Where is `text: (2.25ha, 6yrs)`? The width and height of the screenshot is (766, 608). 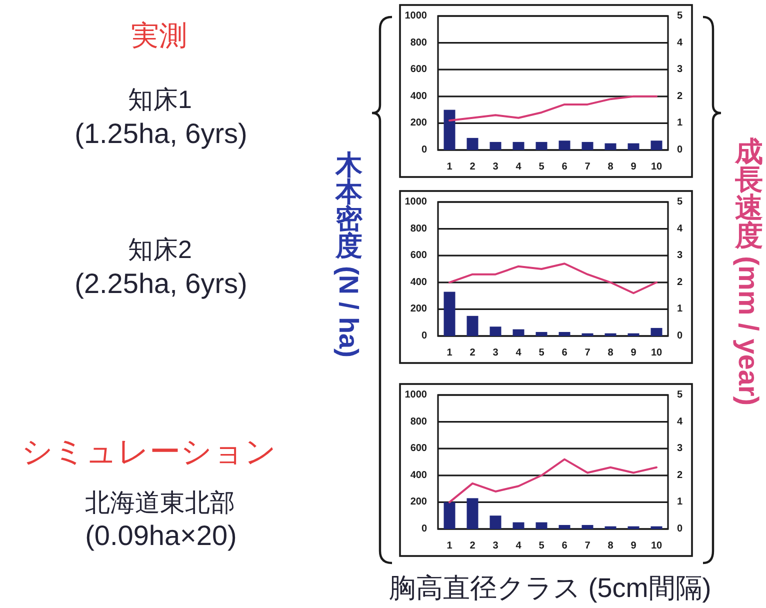
text: (2.25ha, 6yrs) is located at coordinates (161, 283).